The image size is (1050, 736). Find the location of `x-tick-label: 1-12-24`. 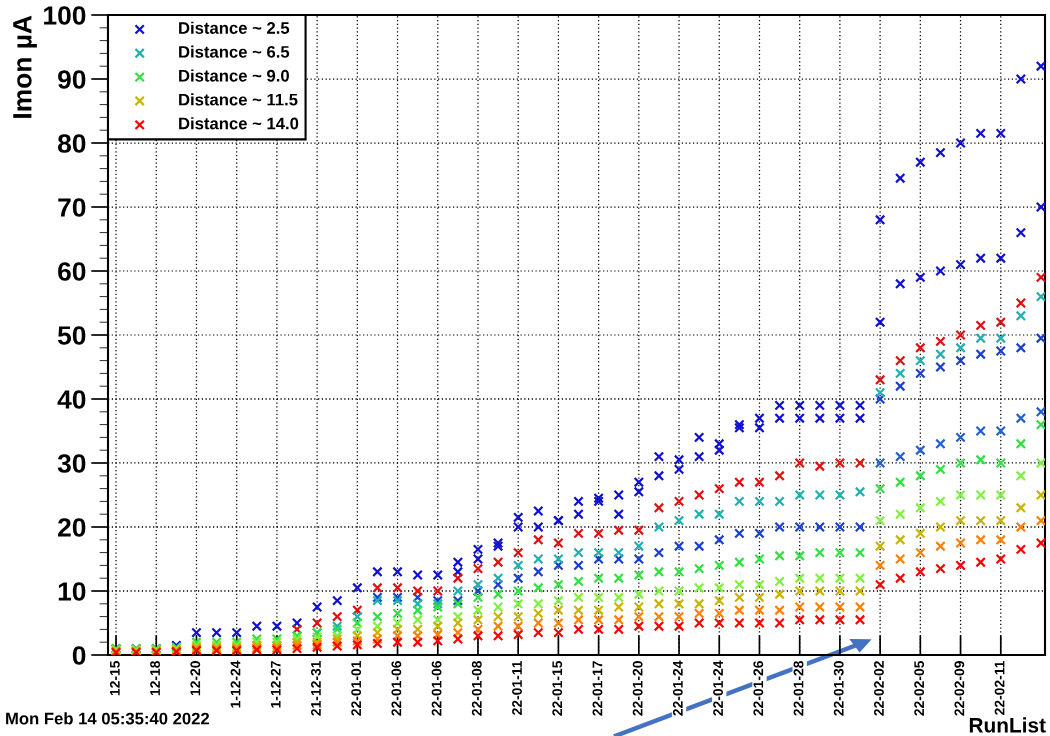

x-tick-label: 1-12-24 is located at coordinates (235, 684).